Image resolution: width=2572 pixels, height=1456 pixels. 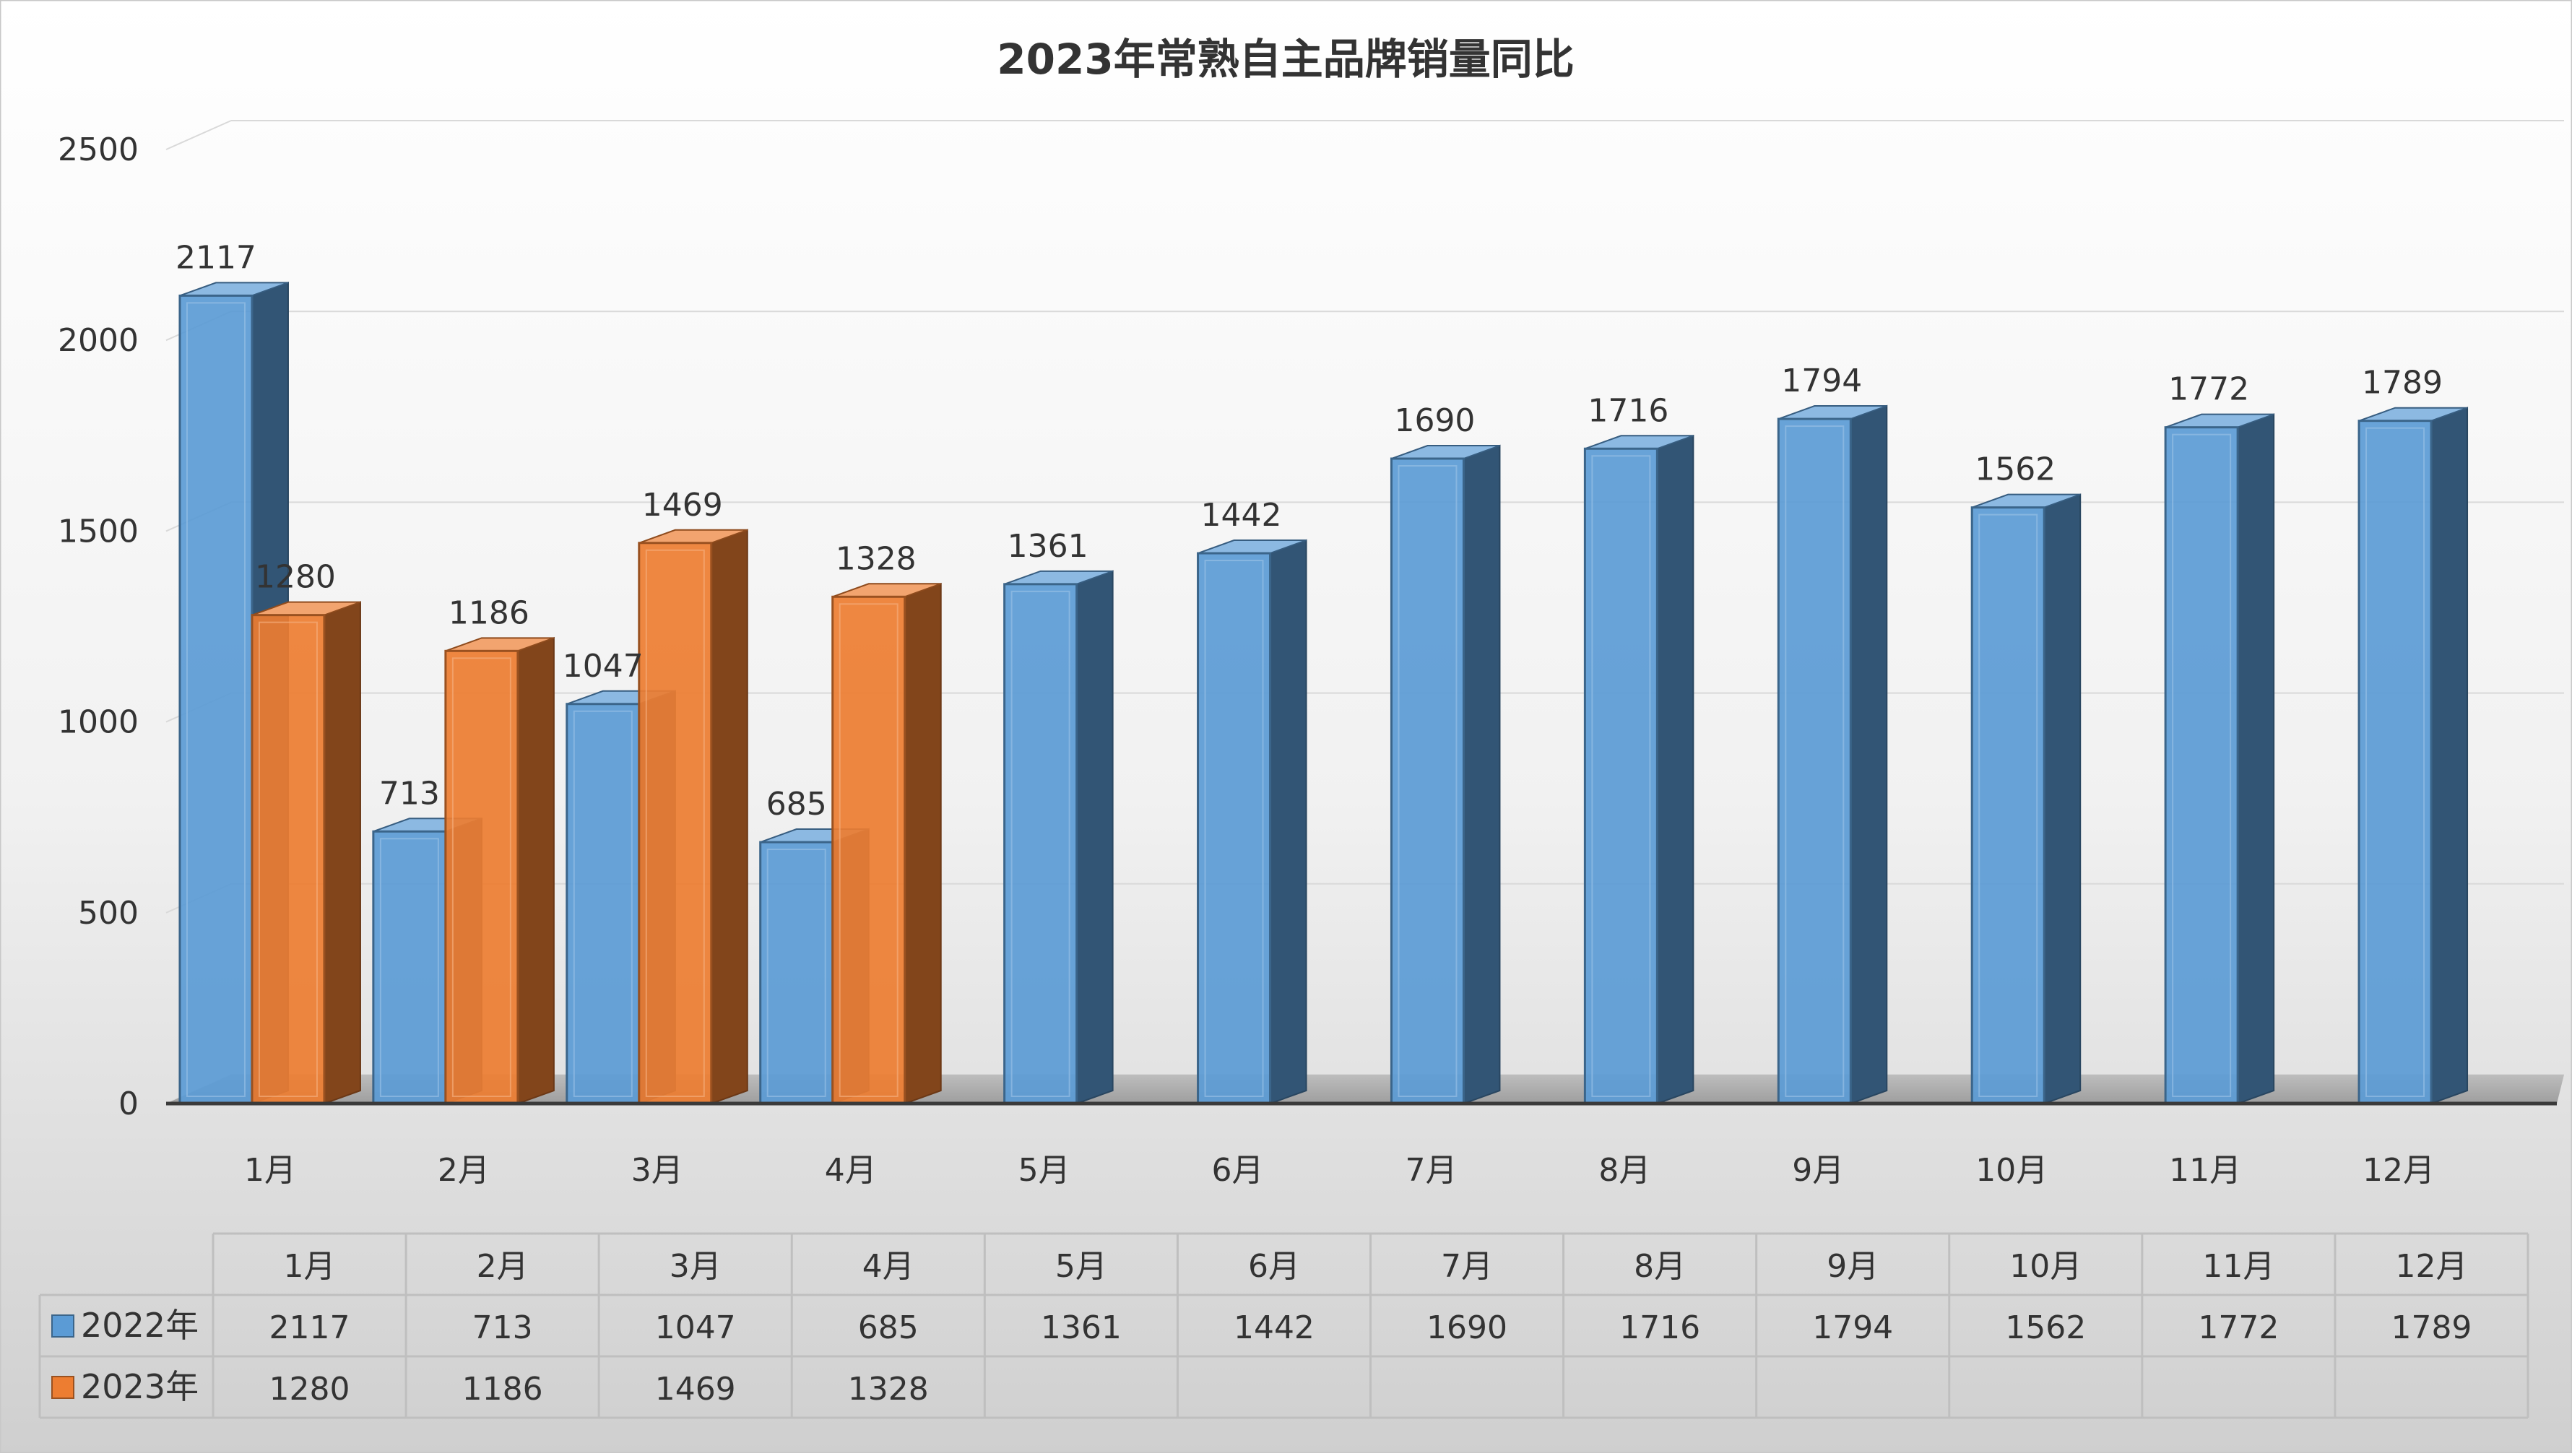 I want to click on y-tick-label: 1000, so click(x=99, y=722).